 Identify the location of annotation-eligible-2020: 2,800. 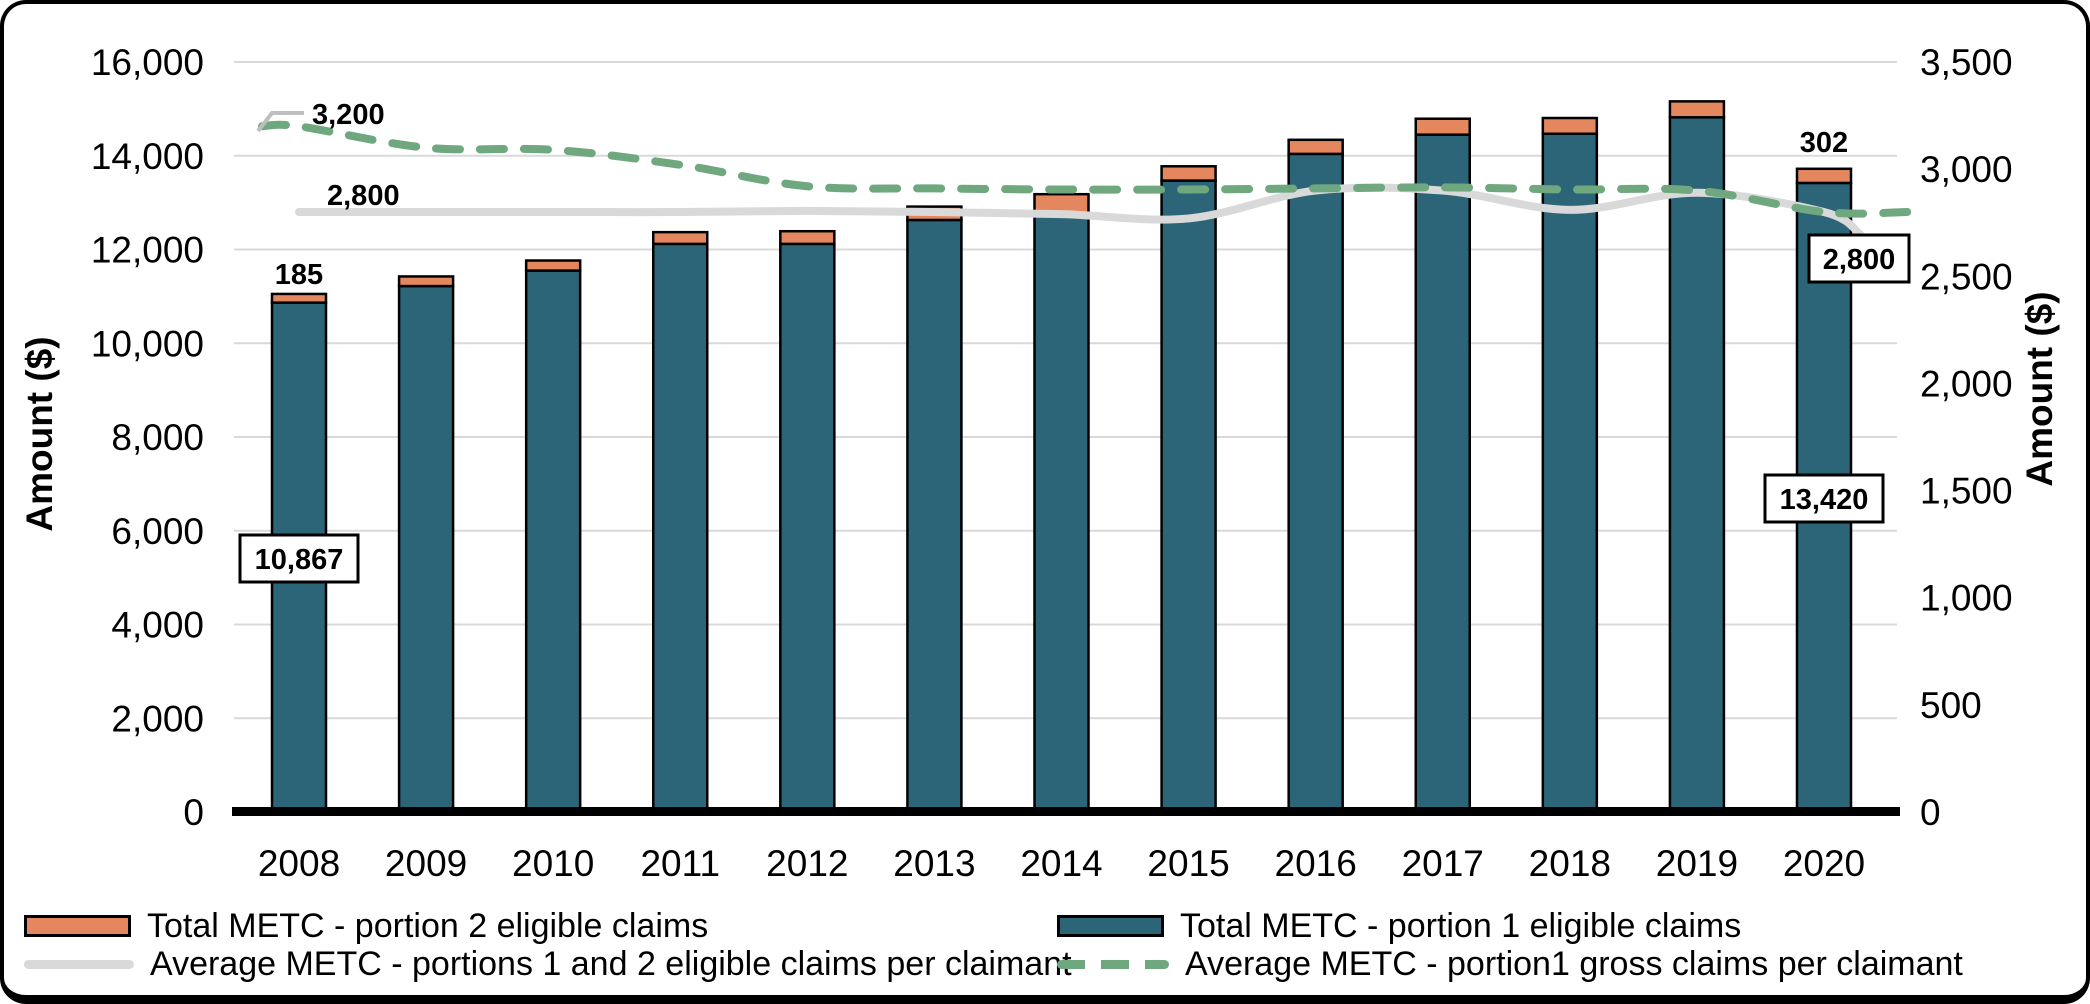
(1859, 260).